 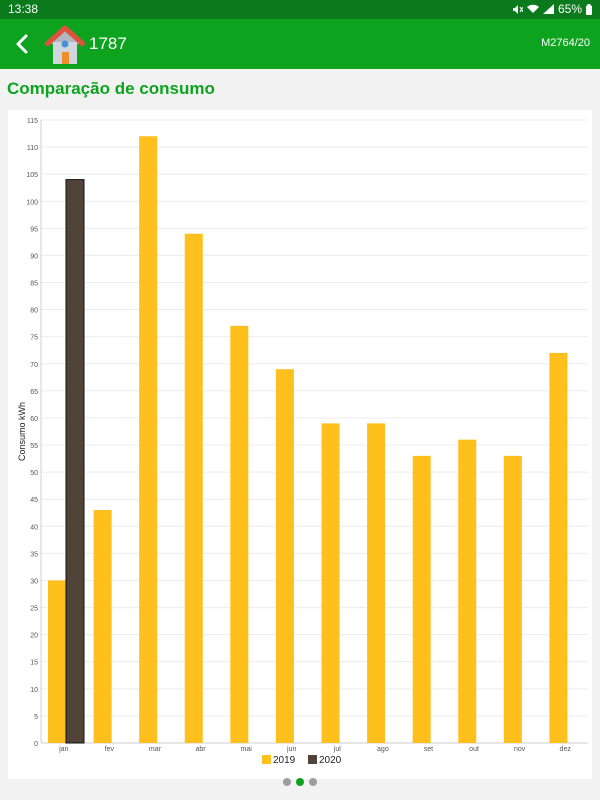 I want to click on status-time: 13:38, so click(x=23, y=9).